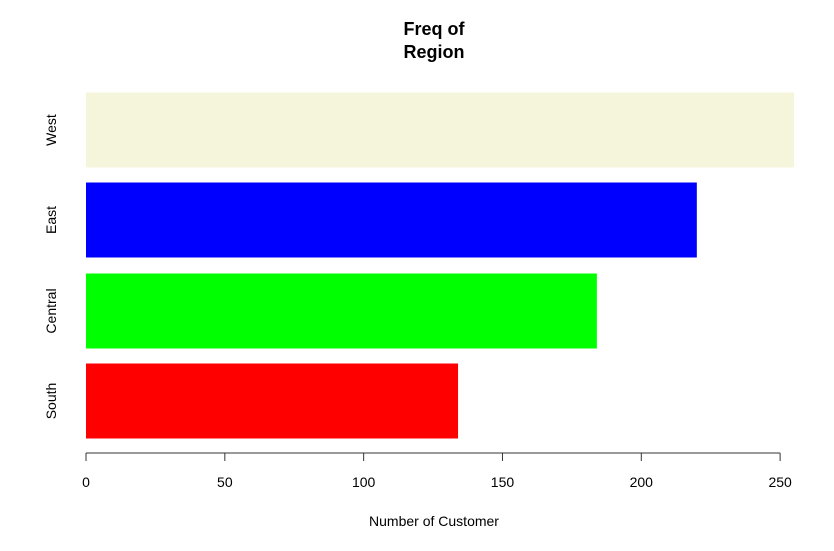  I want to click on category-label-east: East, so click(51, 220).